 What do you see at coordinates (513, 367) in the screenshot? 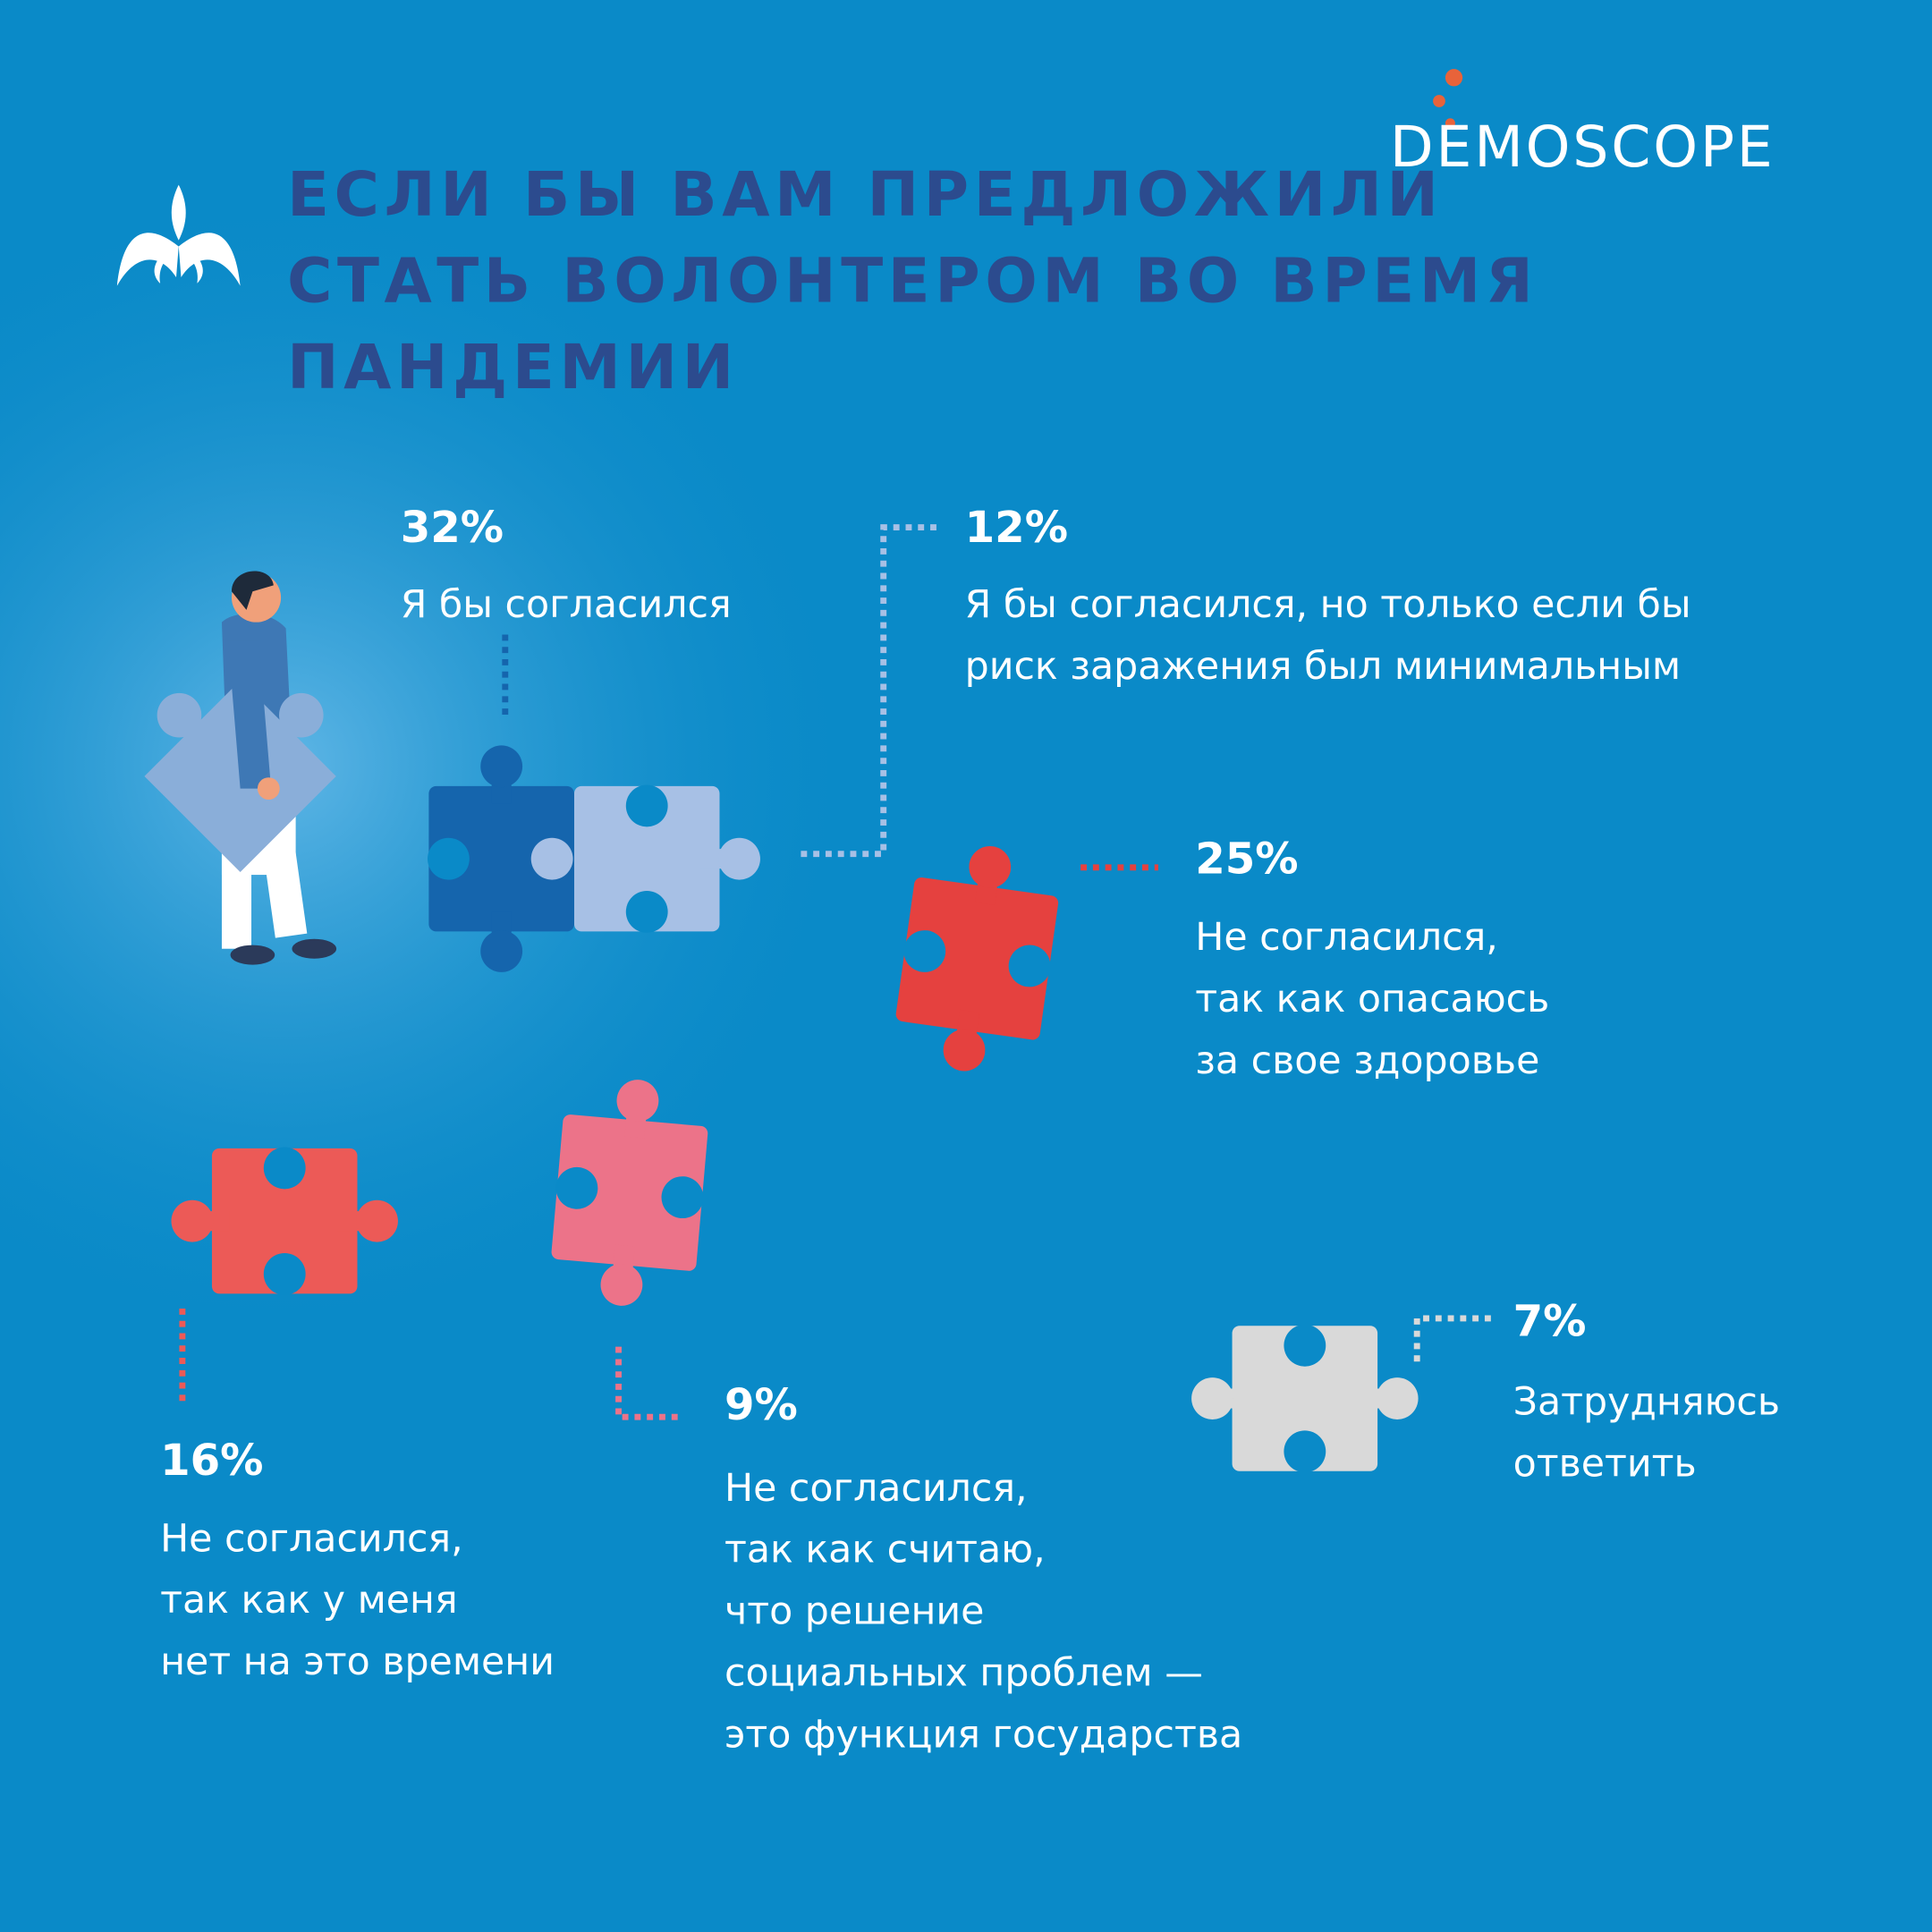
I see `title-line: ПАНДЕМИИ` at bounding box center [513, 367].